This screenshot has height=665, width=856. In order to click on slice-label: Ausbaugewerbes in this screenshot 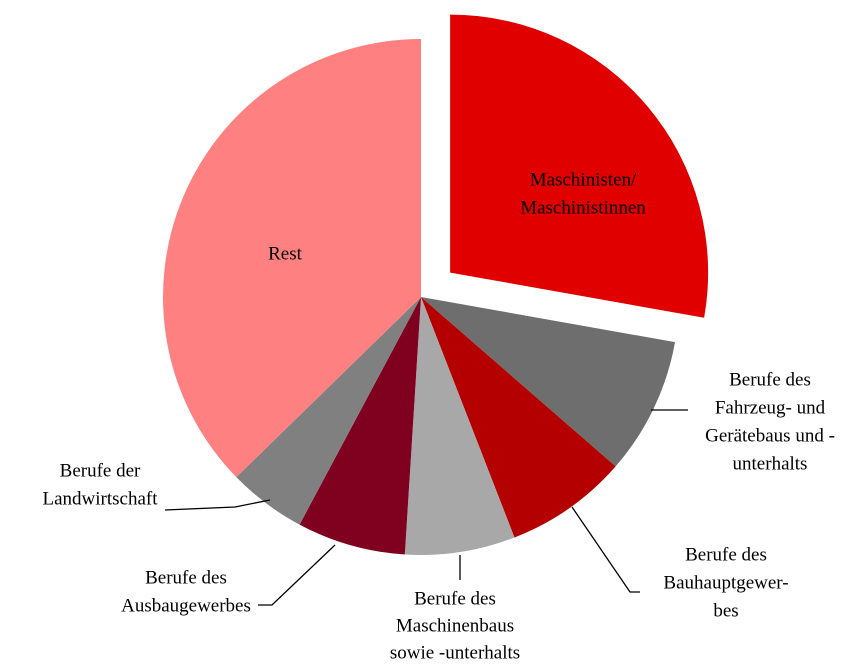, I will do `click(186, 605)`.